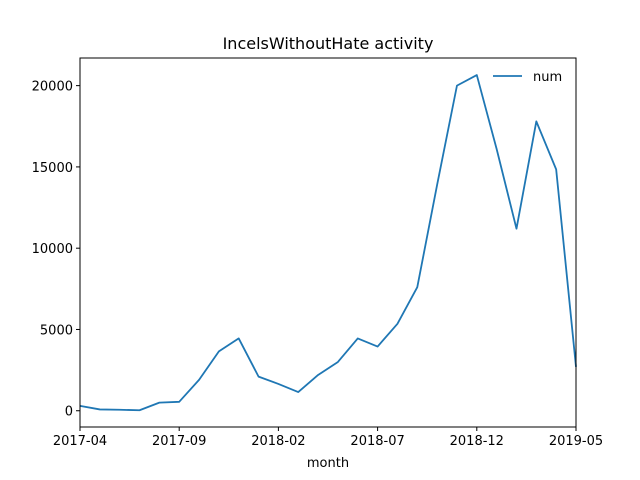 The image size is (640, 480). I want to click on x-tick-label: 2017-09, so click(179, 441).